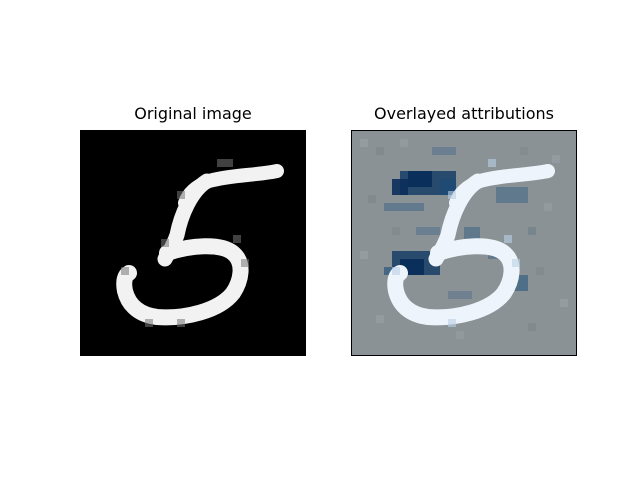 The image size is (640, 480). Describe the element at coordinates (185, 243) in the screenshot. I see `original-digit-edge-pixels` at that location.